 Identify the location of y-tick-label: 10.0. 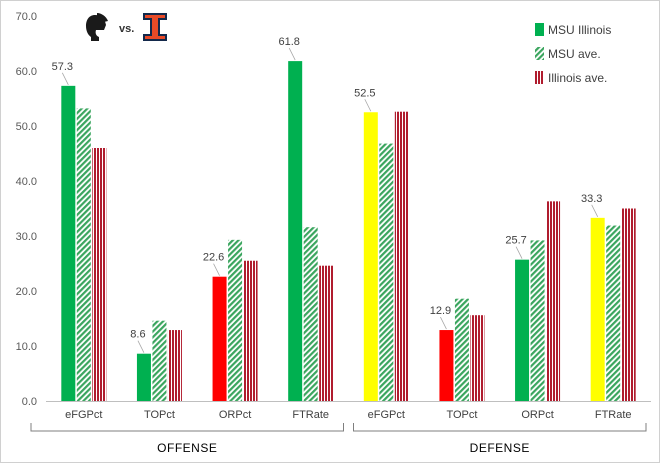
(26, 347).